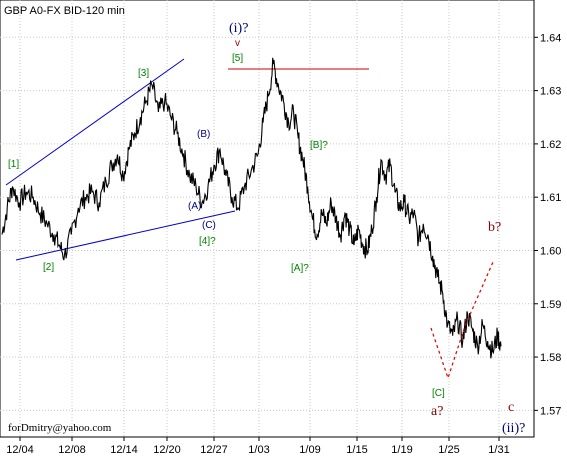  What do you see at coordinates (550, 411) in the screenshot?
I see `y-tick-label: 1.57` at bounding box center [550, 411].